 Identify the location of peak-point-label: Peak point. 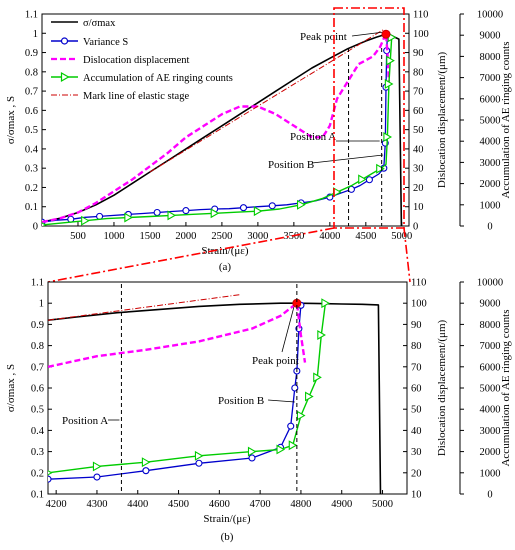
(275, 361).